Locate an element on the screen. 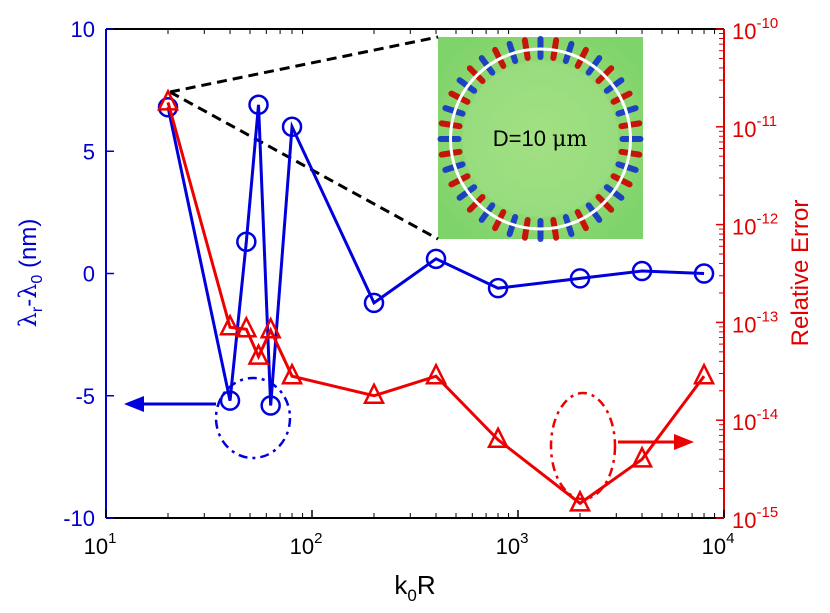 This screenshot has width=830, height=613. y-right-tick-label-5: 10-15 is located at coordinates (755, 518).